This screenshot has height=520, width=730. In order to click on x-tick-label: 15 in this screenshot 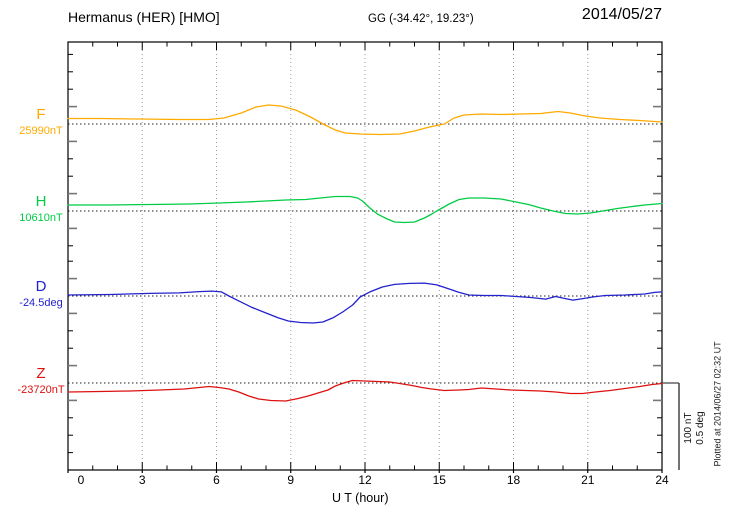, I will do `click(439, 480)`.